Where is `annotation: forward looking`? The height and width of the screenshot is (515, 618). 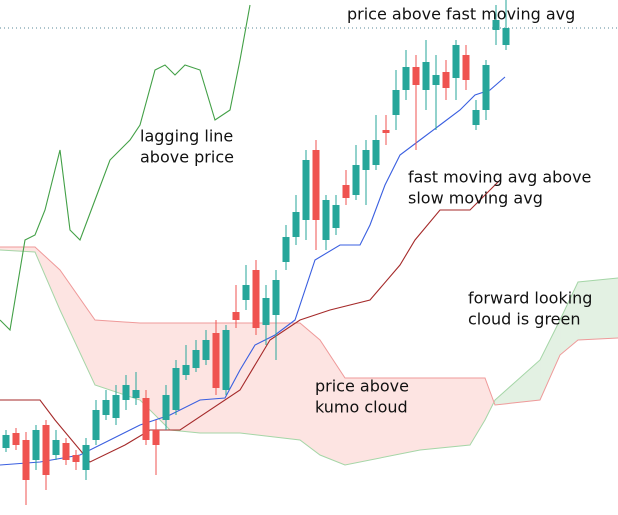
annotation: forward looking is located at coordinates (530, 298).